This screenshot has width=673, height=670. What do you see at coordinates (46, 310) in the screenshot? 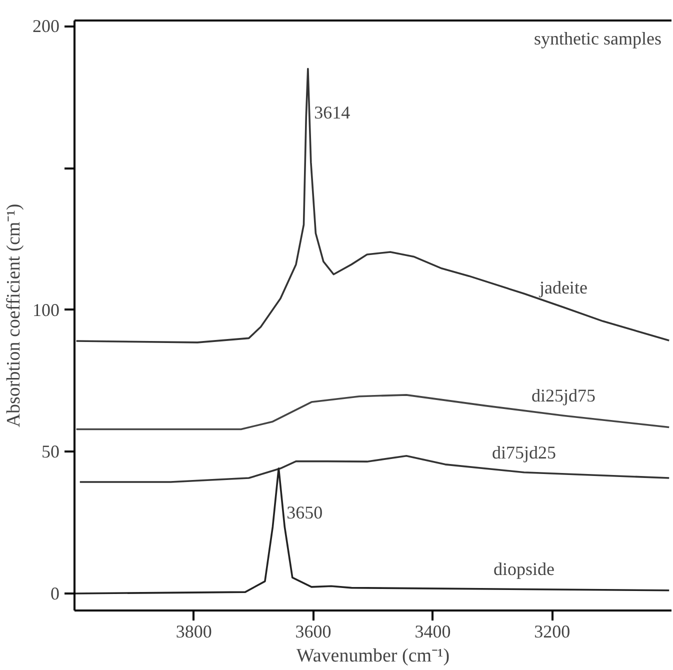
I see `y-tick-label: 100` at bounding box center [46, 310].